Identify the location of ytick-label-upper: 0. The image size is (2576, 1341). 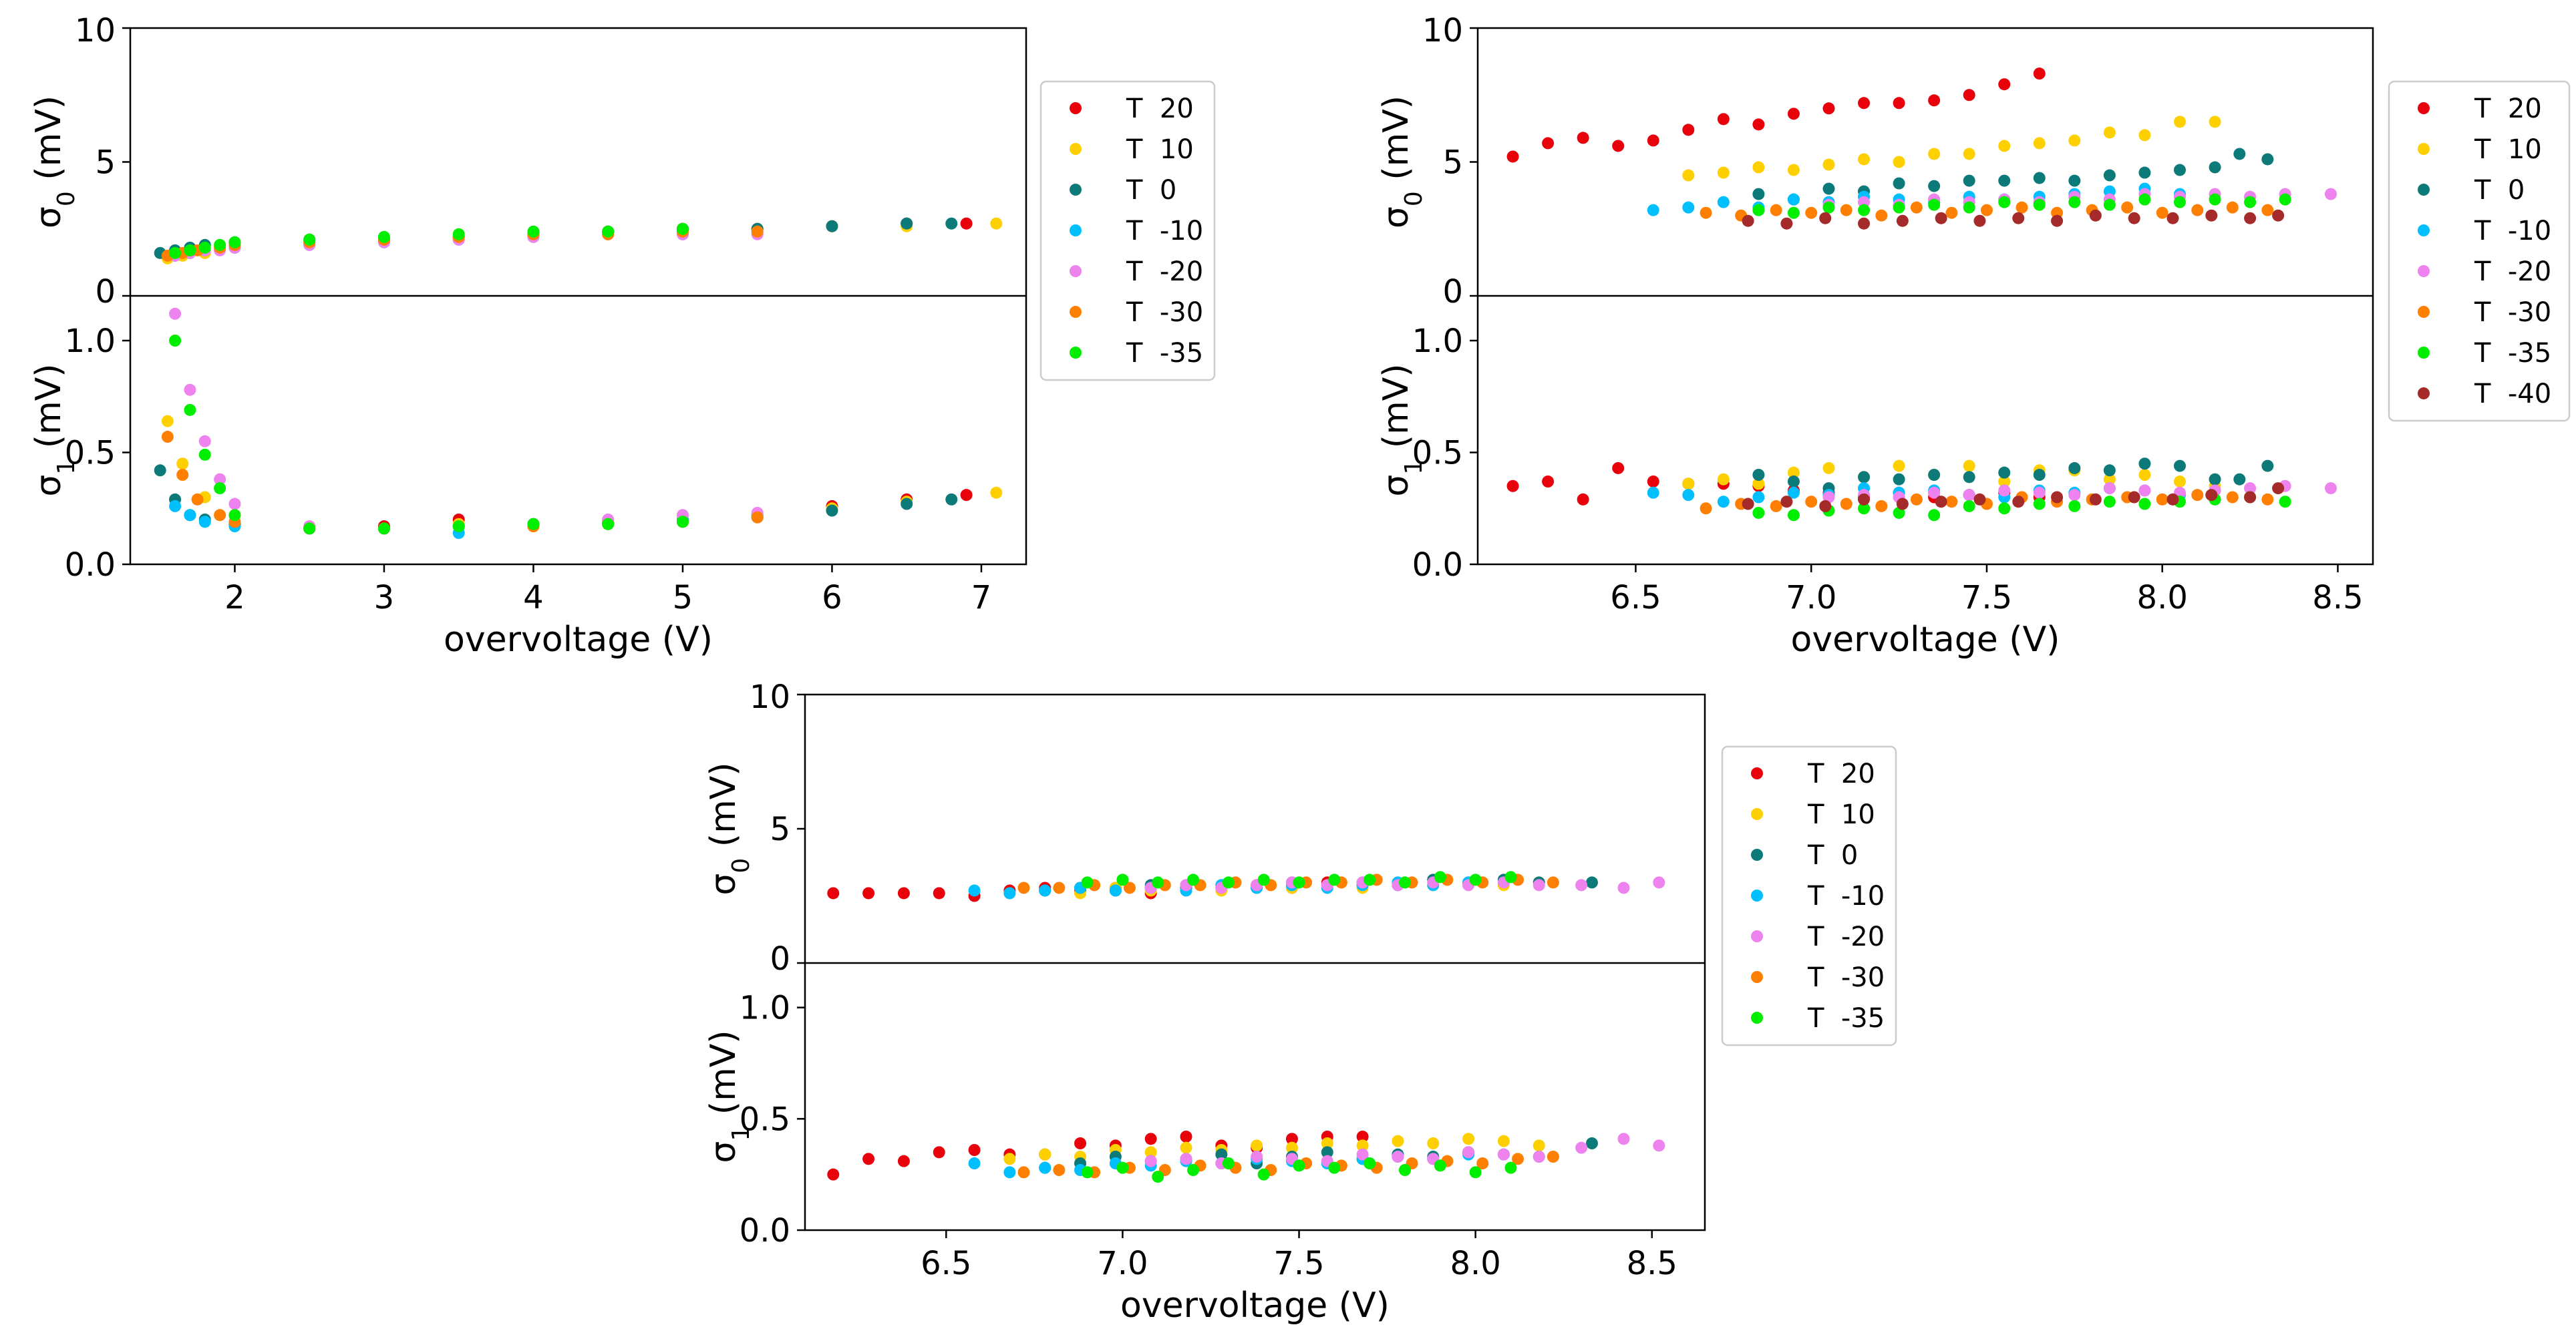
(1452, 292).